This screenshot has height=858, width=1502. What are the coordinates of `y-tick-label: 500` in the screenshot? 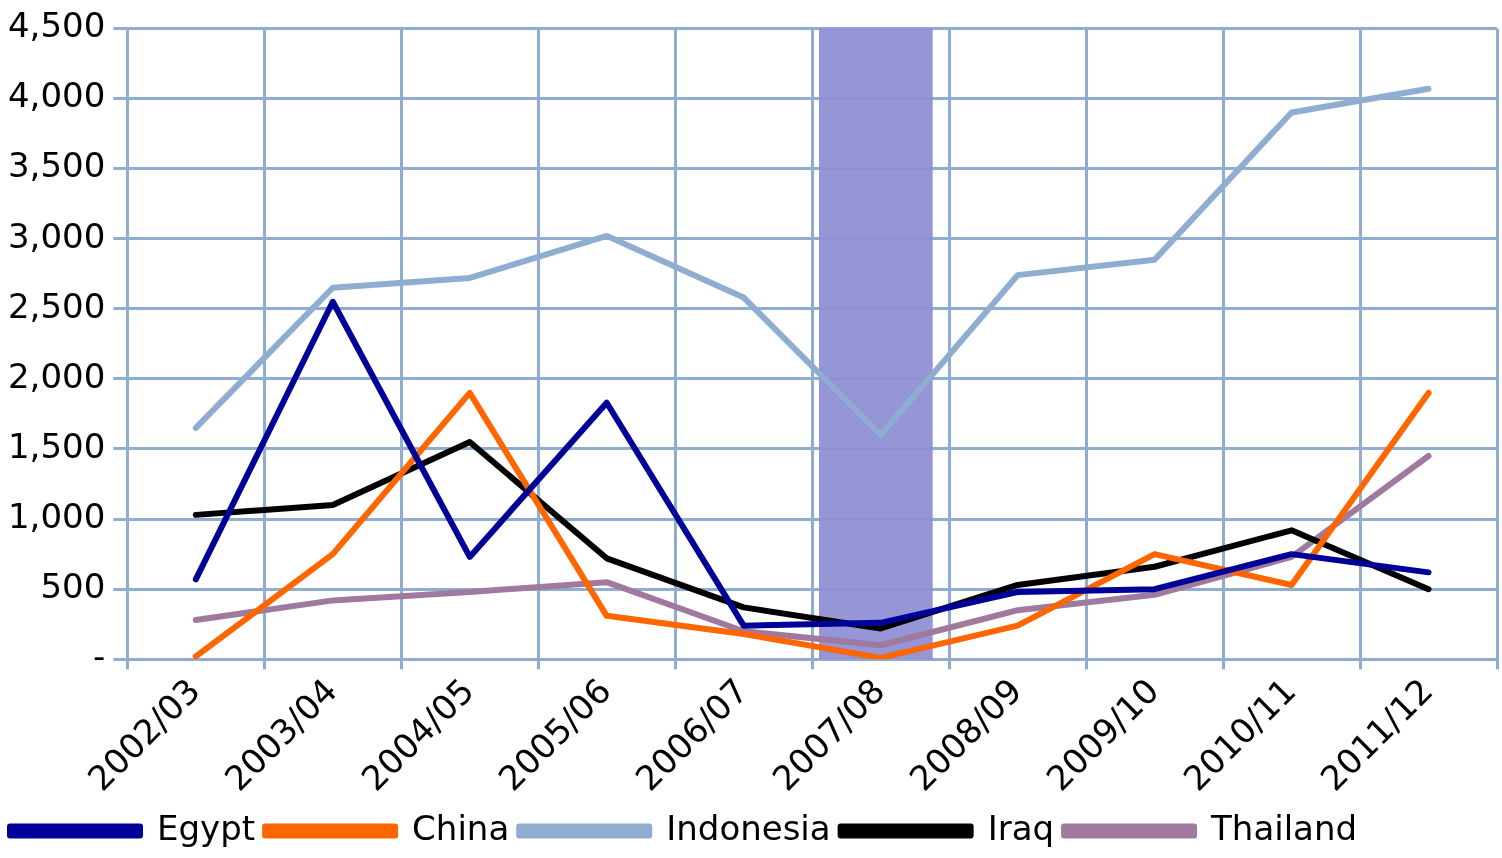 It's located at (73, 586).